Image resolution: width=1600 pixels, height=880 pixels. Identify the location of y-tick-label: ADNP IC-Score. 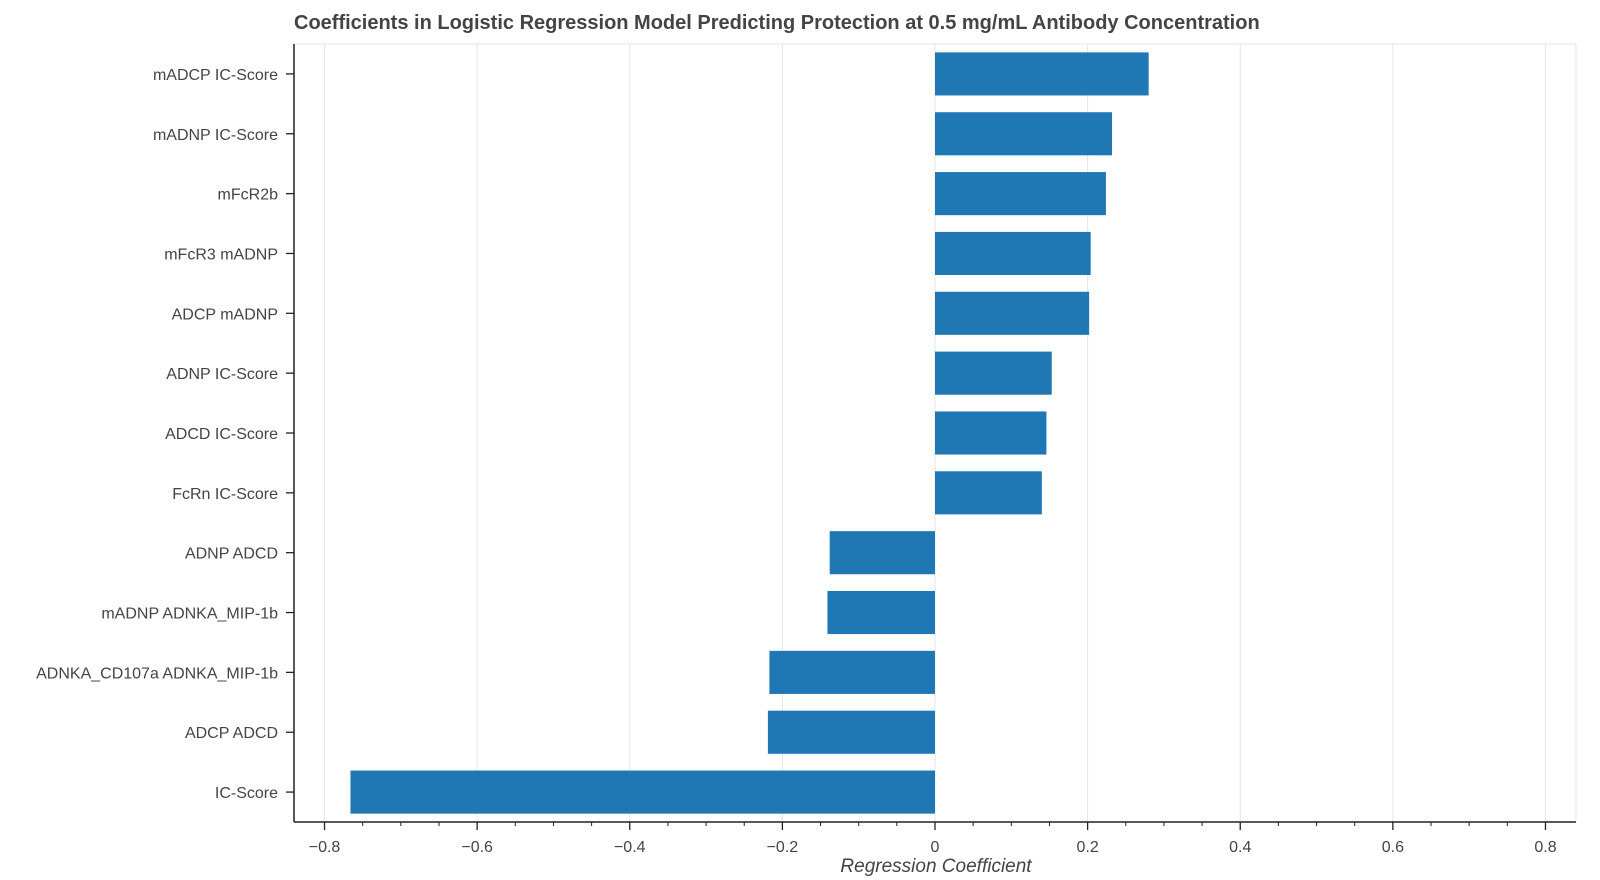
(222, 374).